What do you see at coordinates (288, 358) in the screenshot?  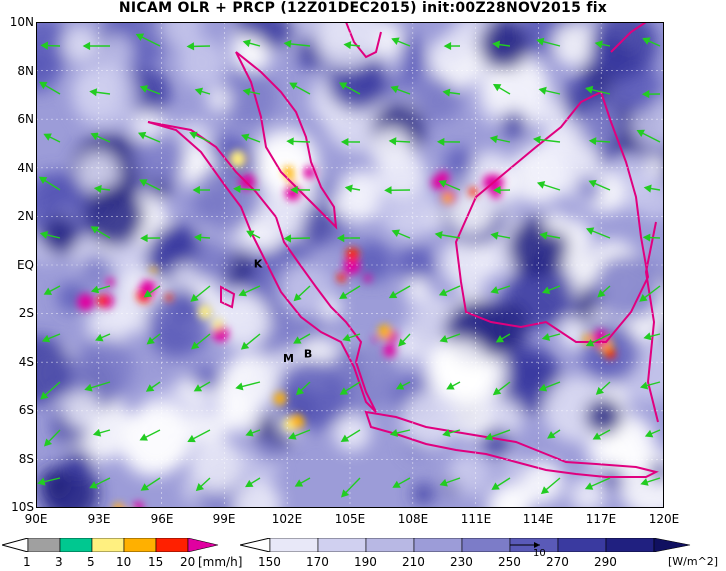 I see `station-label: M` at bounding box center [288, 358].